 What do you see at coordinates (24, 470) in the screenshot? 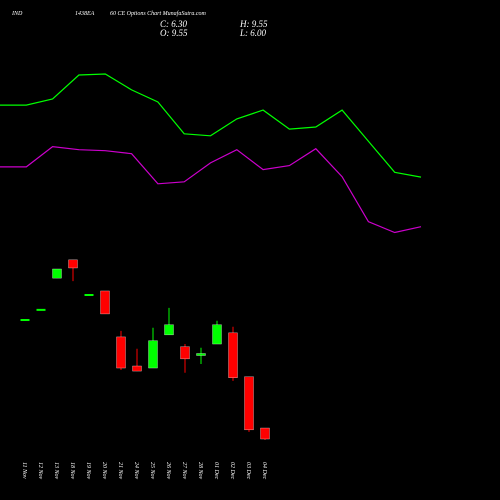
I see `x-tick-label: 11 Nov` at bounding box center [24, 470].